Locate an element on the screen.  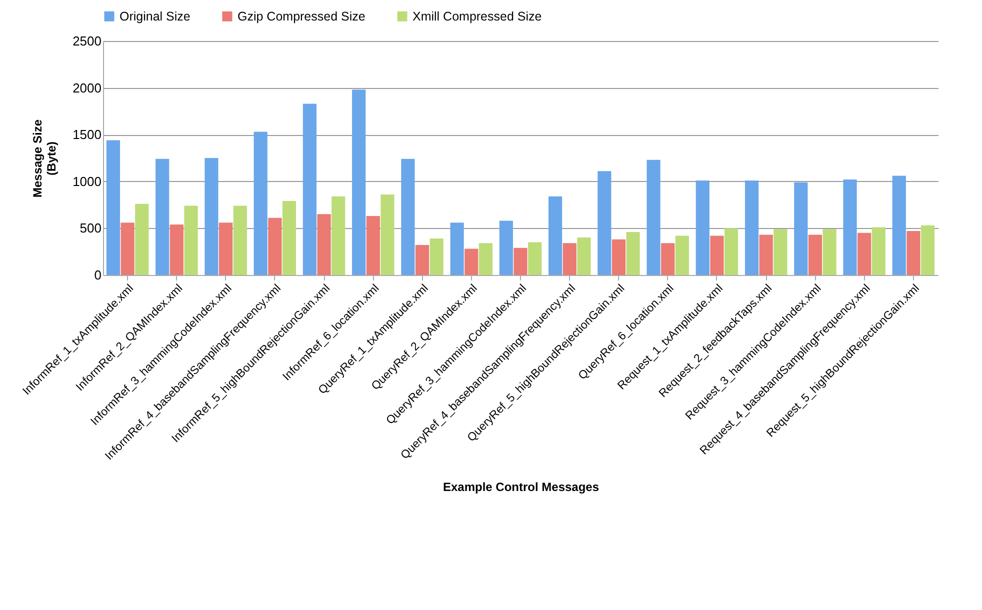
y-tick-label: 2000 is located at coordinates (87, 88).